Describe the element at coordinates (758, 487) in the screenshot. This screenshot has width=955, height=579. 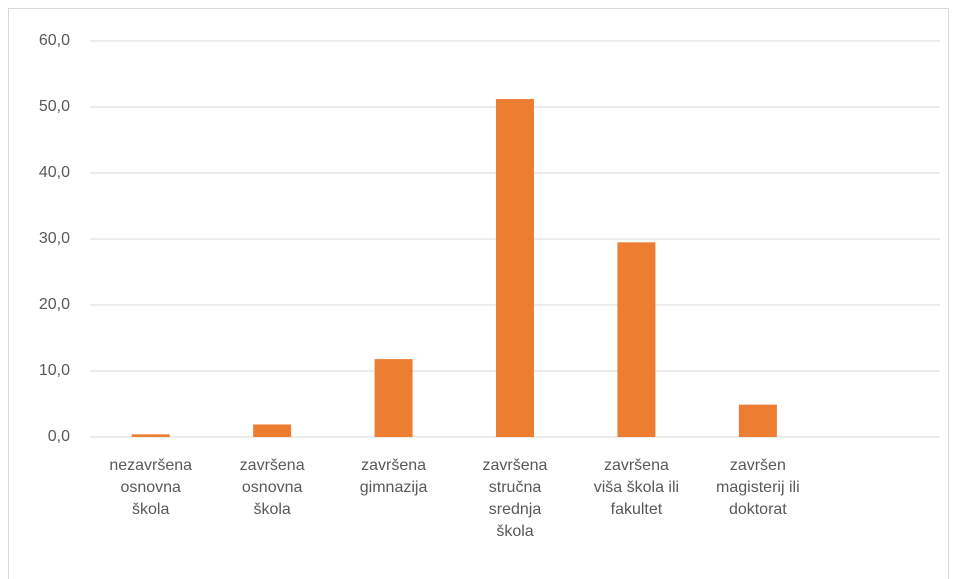
I see `x-tick-label: završen magisterij ili doktorat` at that location.